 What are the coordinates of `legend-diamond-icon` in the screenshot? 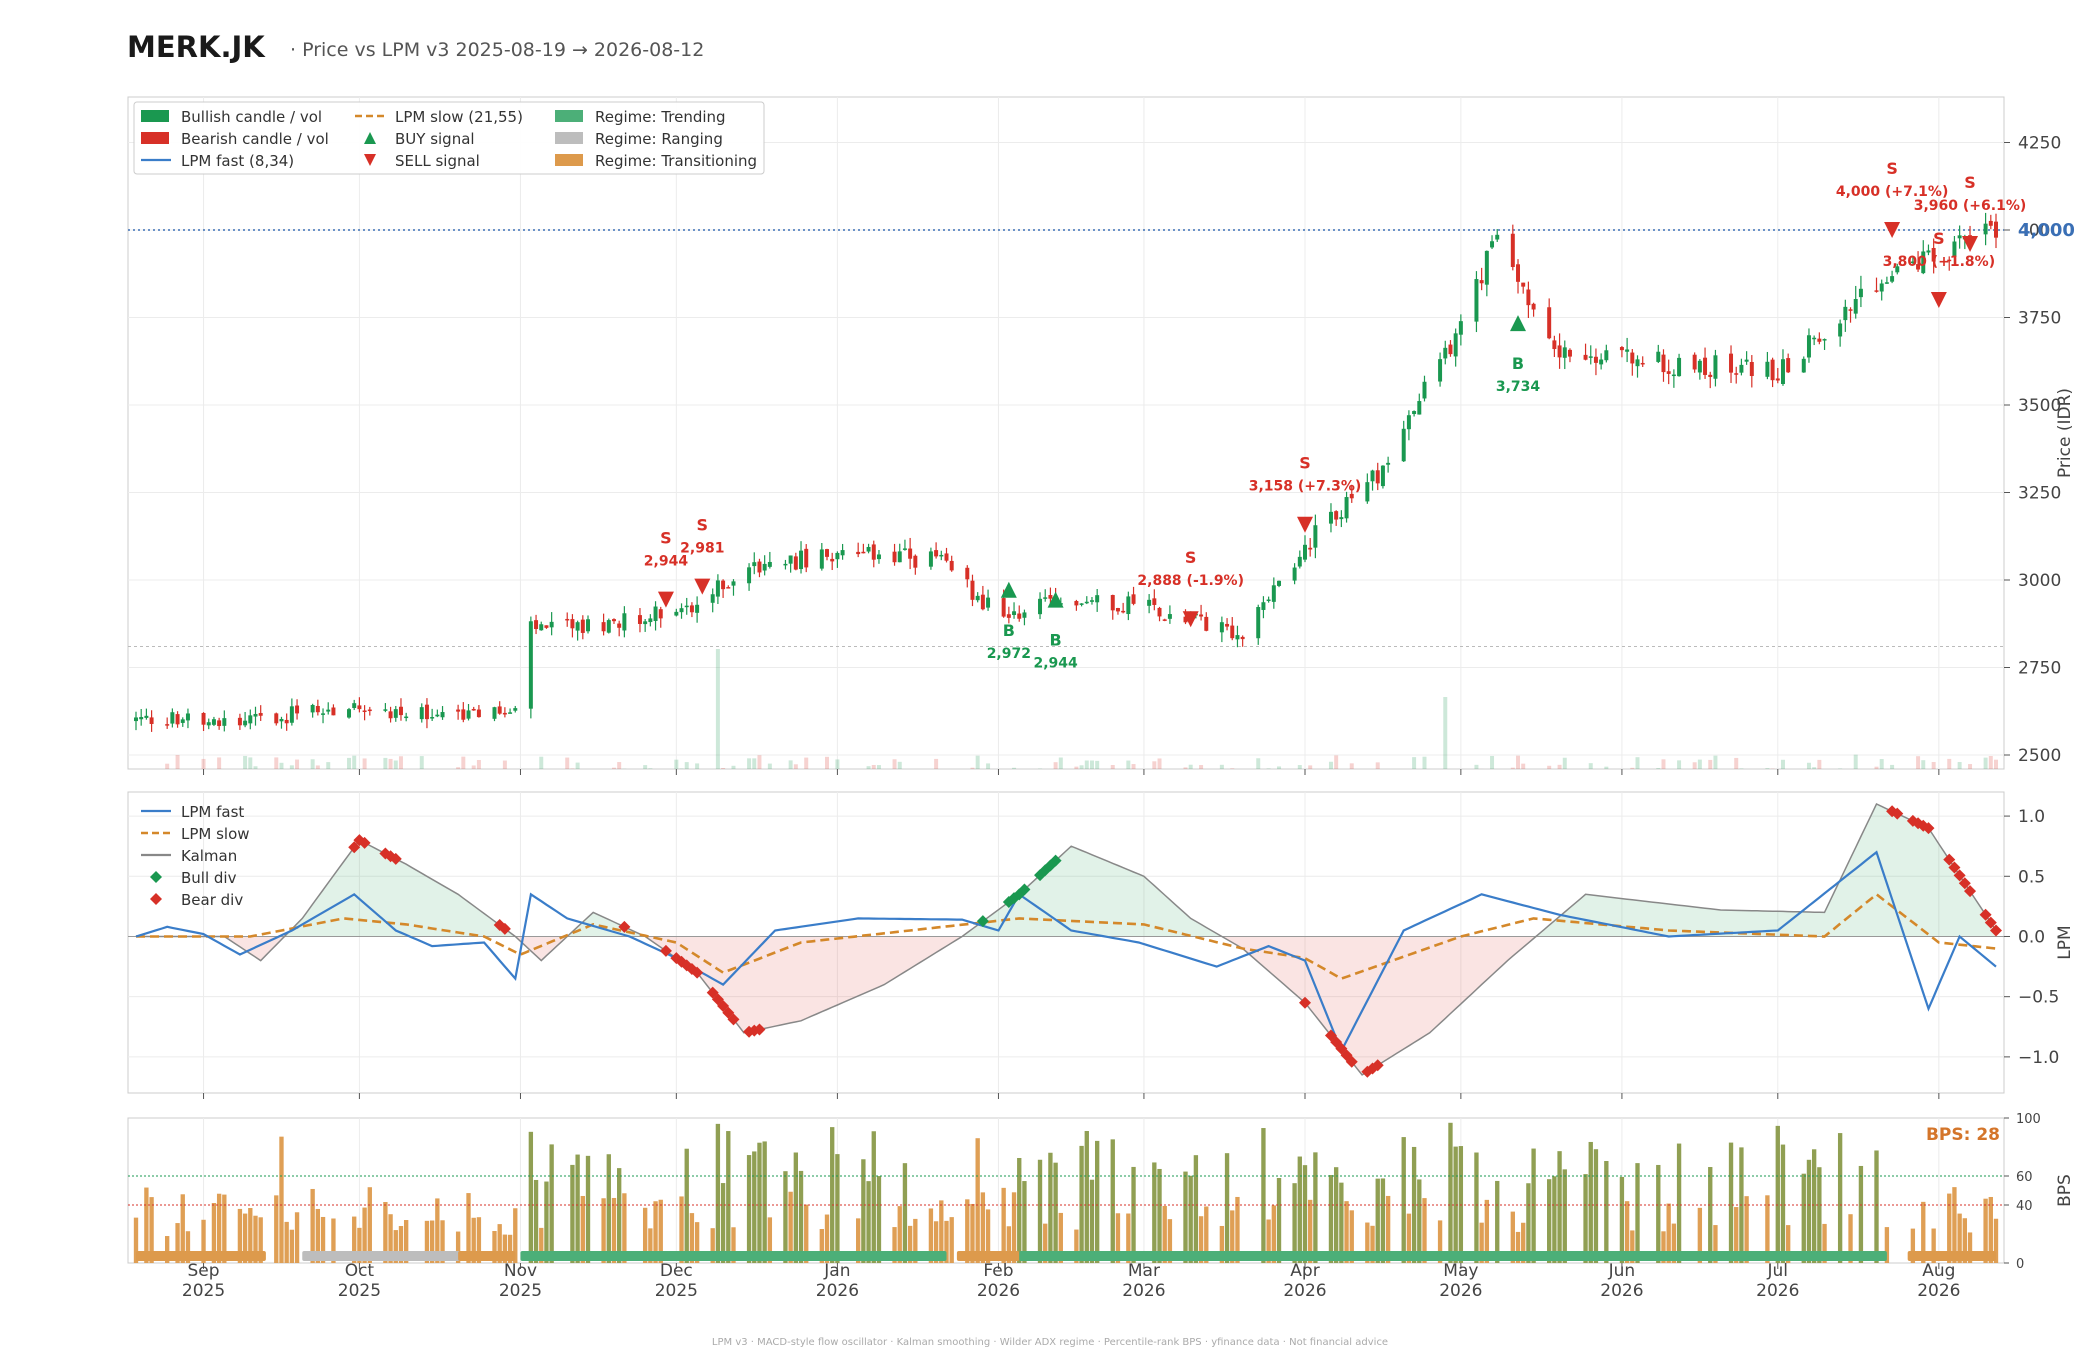 It's located at (156, 899).